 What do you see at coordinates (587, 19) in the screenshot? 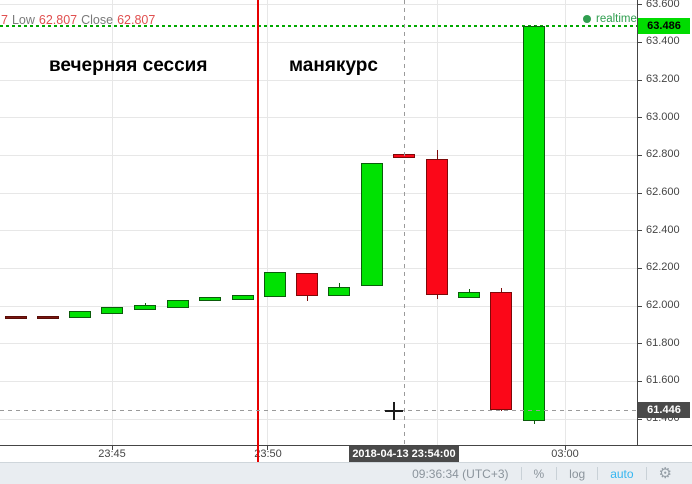
I see `realtime-dot-icon` at bounding box center [587, 19].